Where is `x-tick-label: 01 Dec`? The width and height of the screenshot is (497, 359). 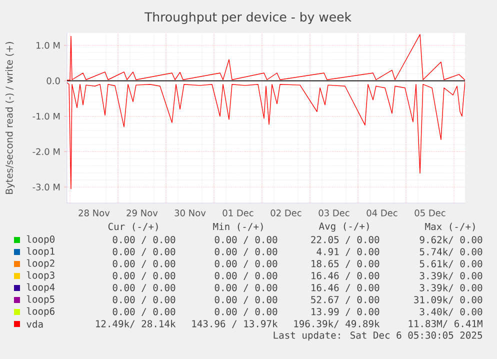
x-tick-label: 01 Dec is located at coordinates (238, 213).